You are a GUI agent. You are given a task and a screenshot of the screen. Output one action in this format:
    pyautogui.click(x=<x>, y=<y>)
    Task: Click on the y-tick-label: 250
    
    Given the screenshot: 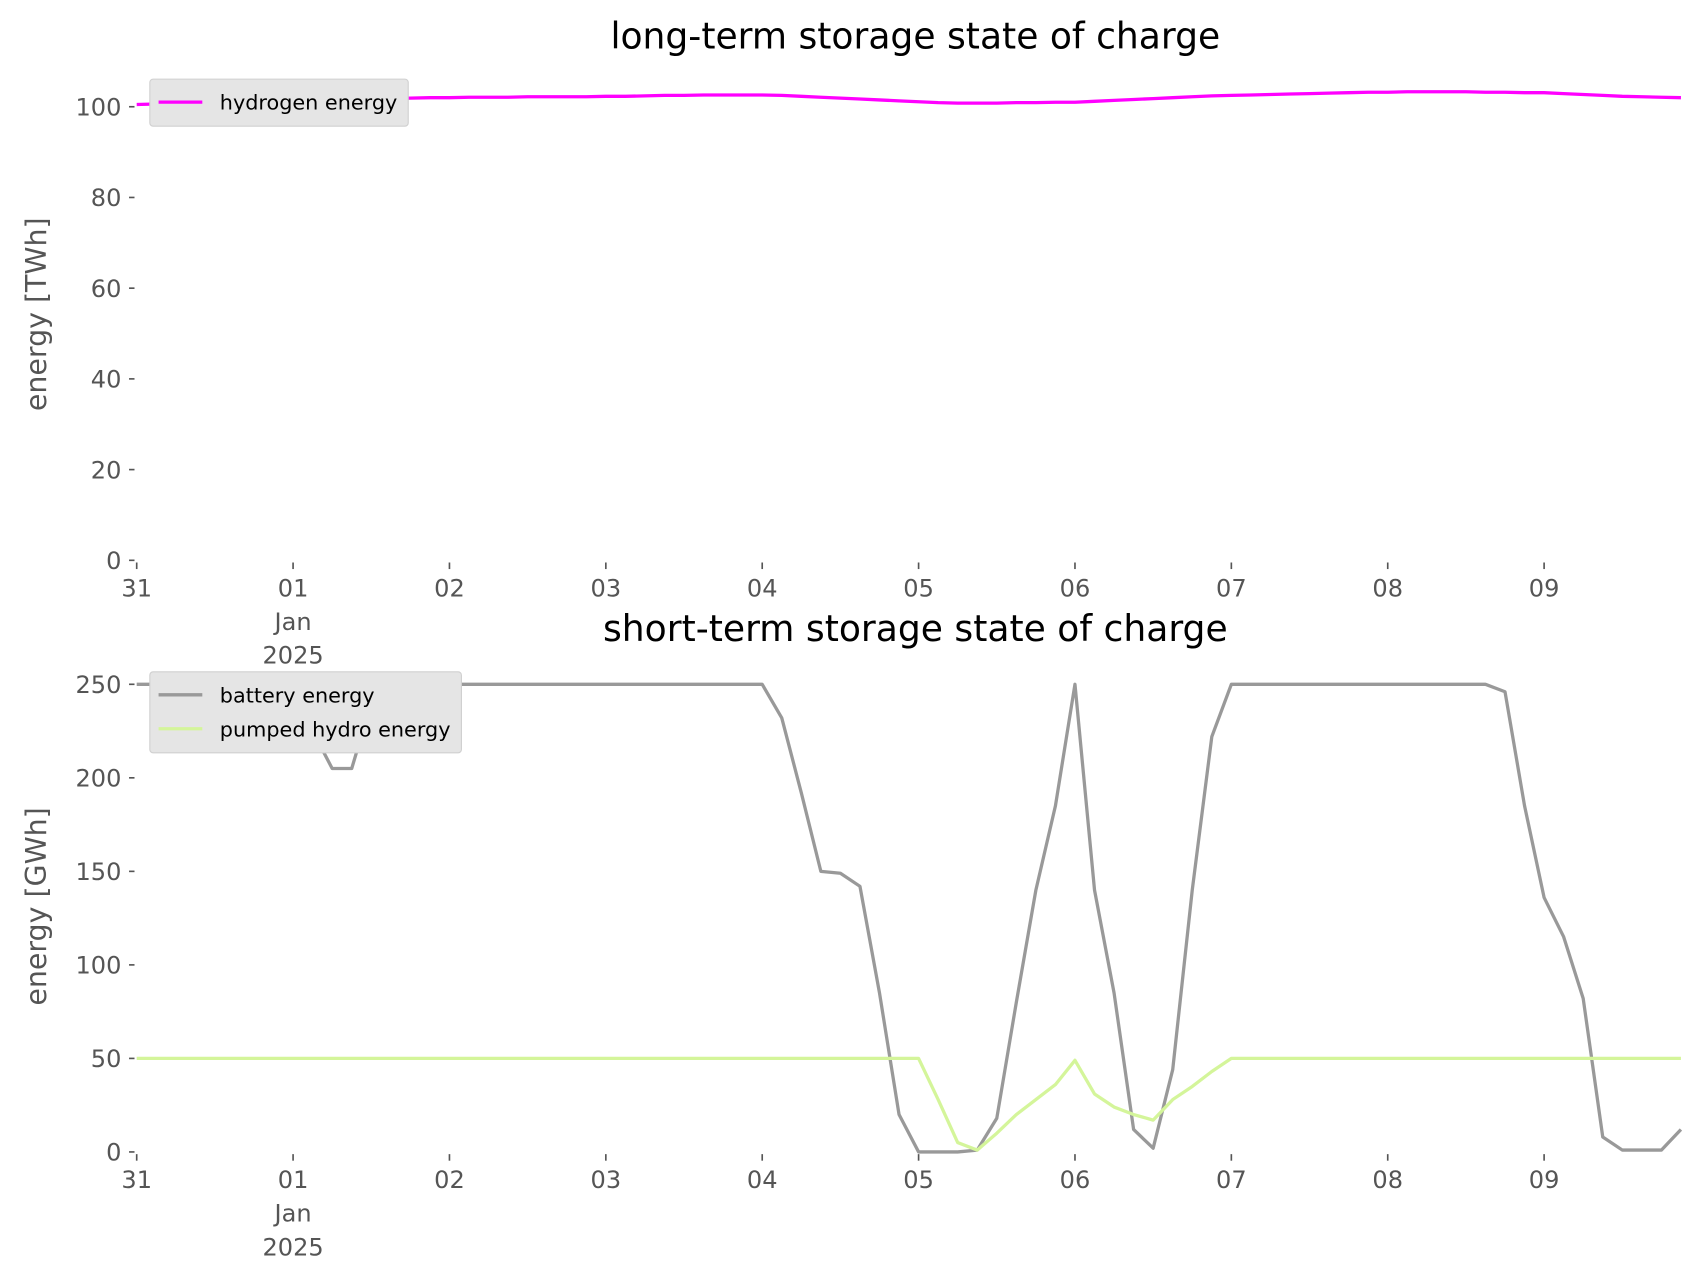 What is the action you would take?
    pyautogui.click(x=98, y=685)
    